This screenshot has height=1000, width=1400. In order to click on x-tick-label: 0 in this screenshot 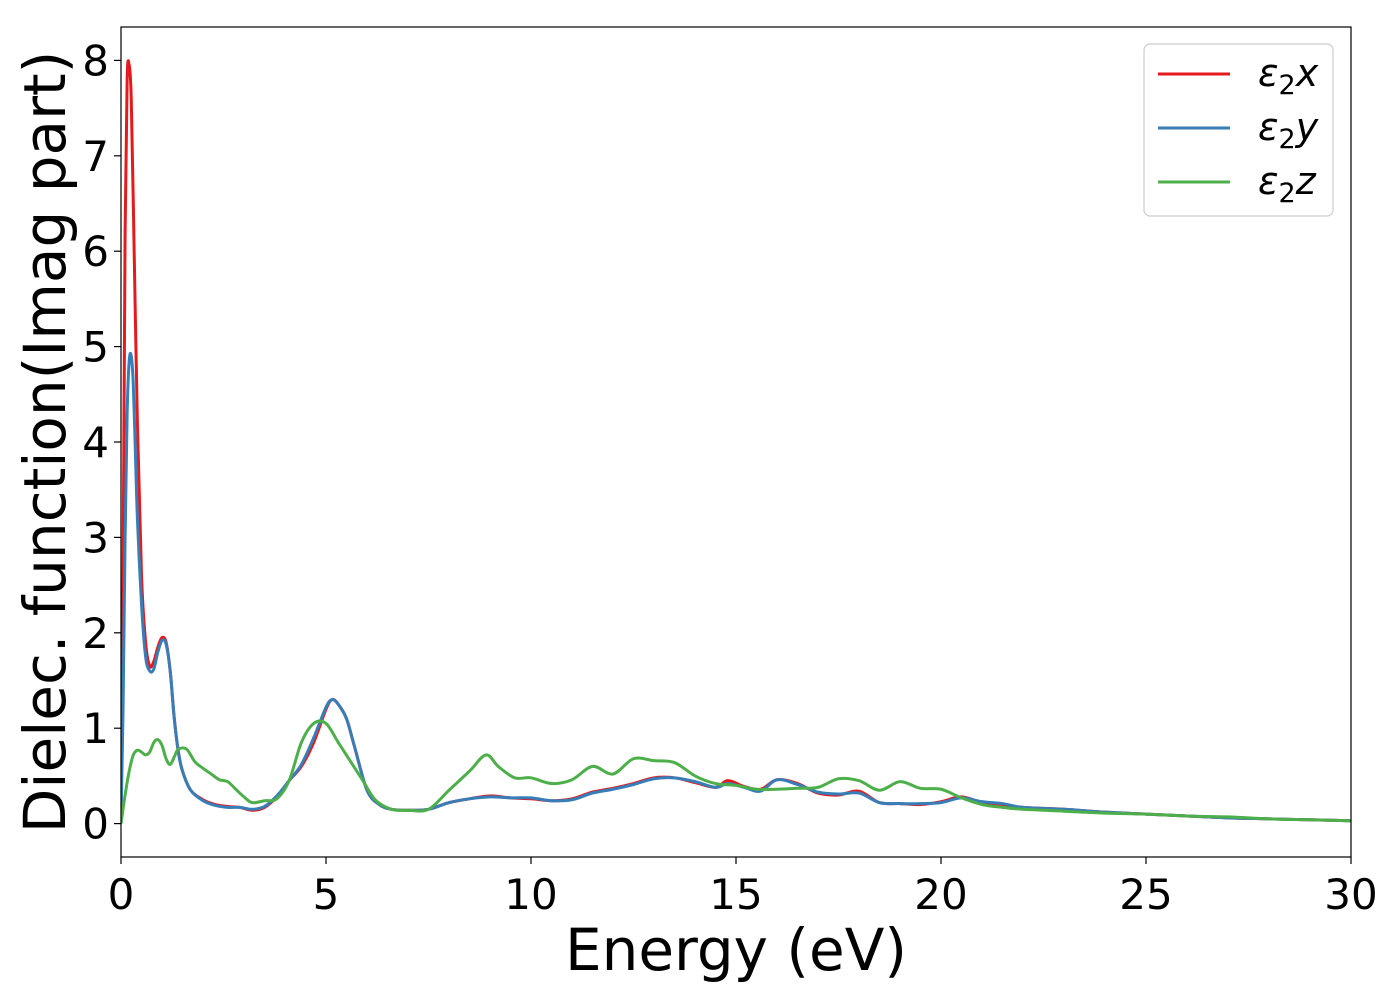, I will do `click(121, 894)`.